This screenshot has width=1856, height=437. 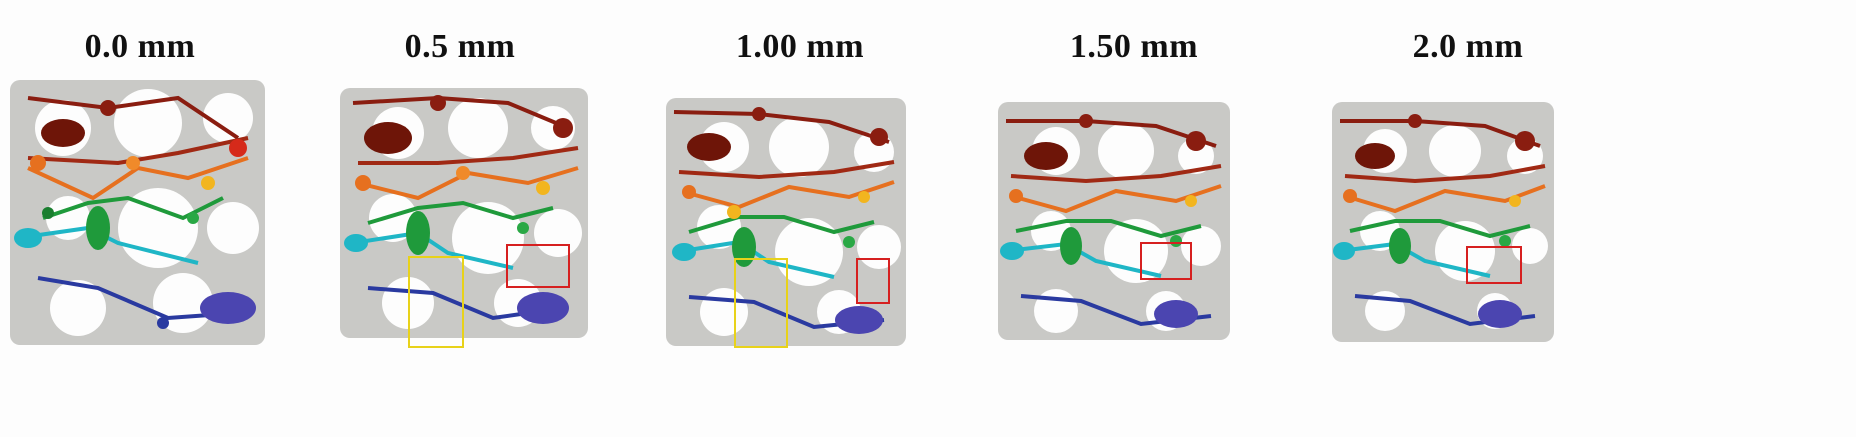 I want to click on panel-title: 0.5 mm, so click(x=460, y=46).